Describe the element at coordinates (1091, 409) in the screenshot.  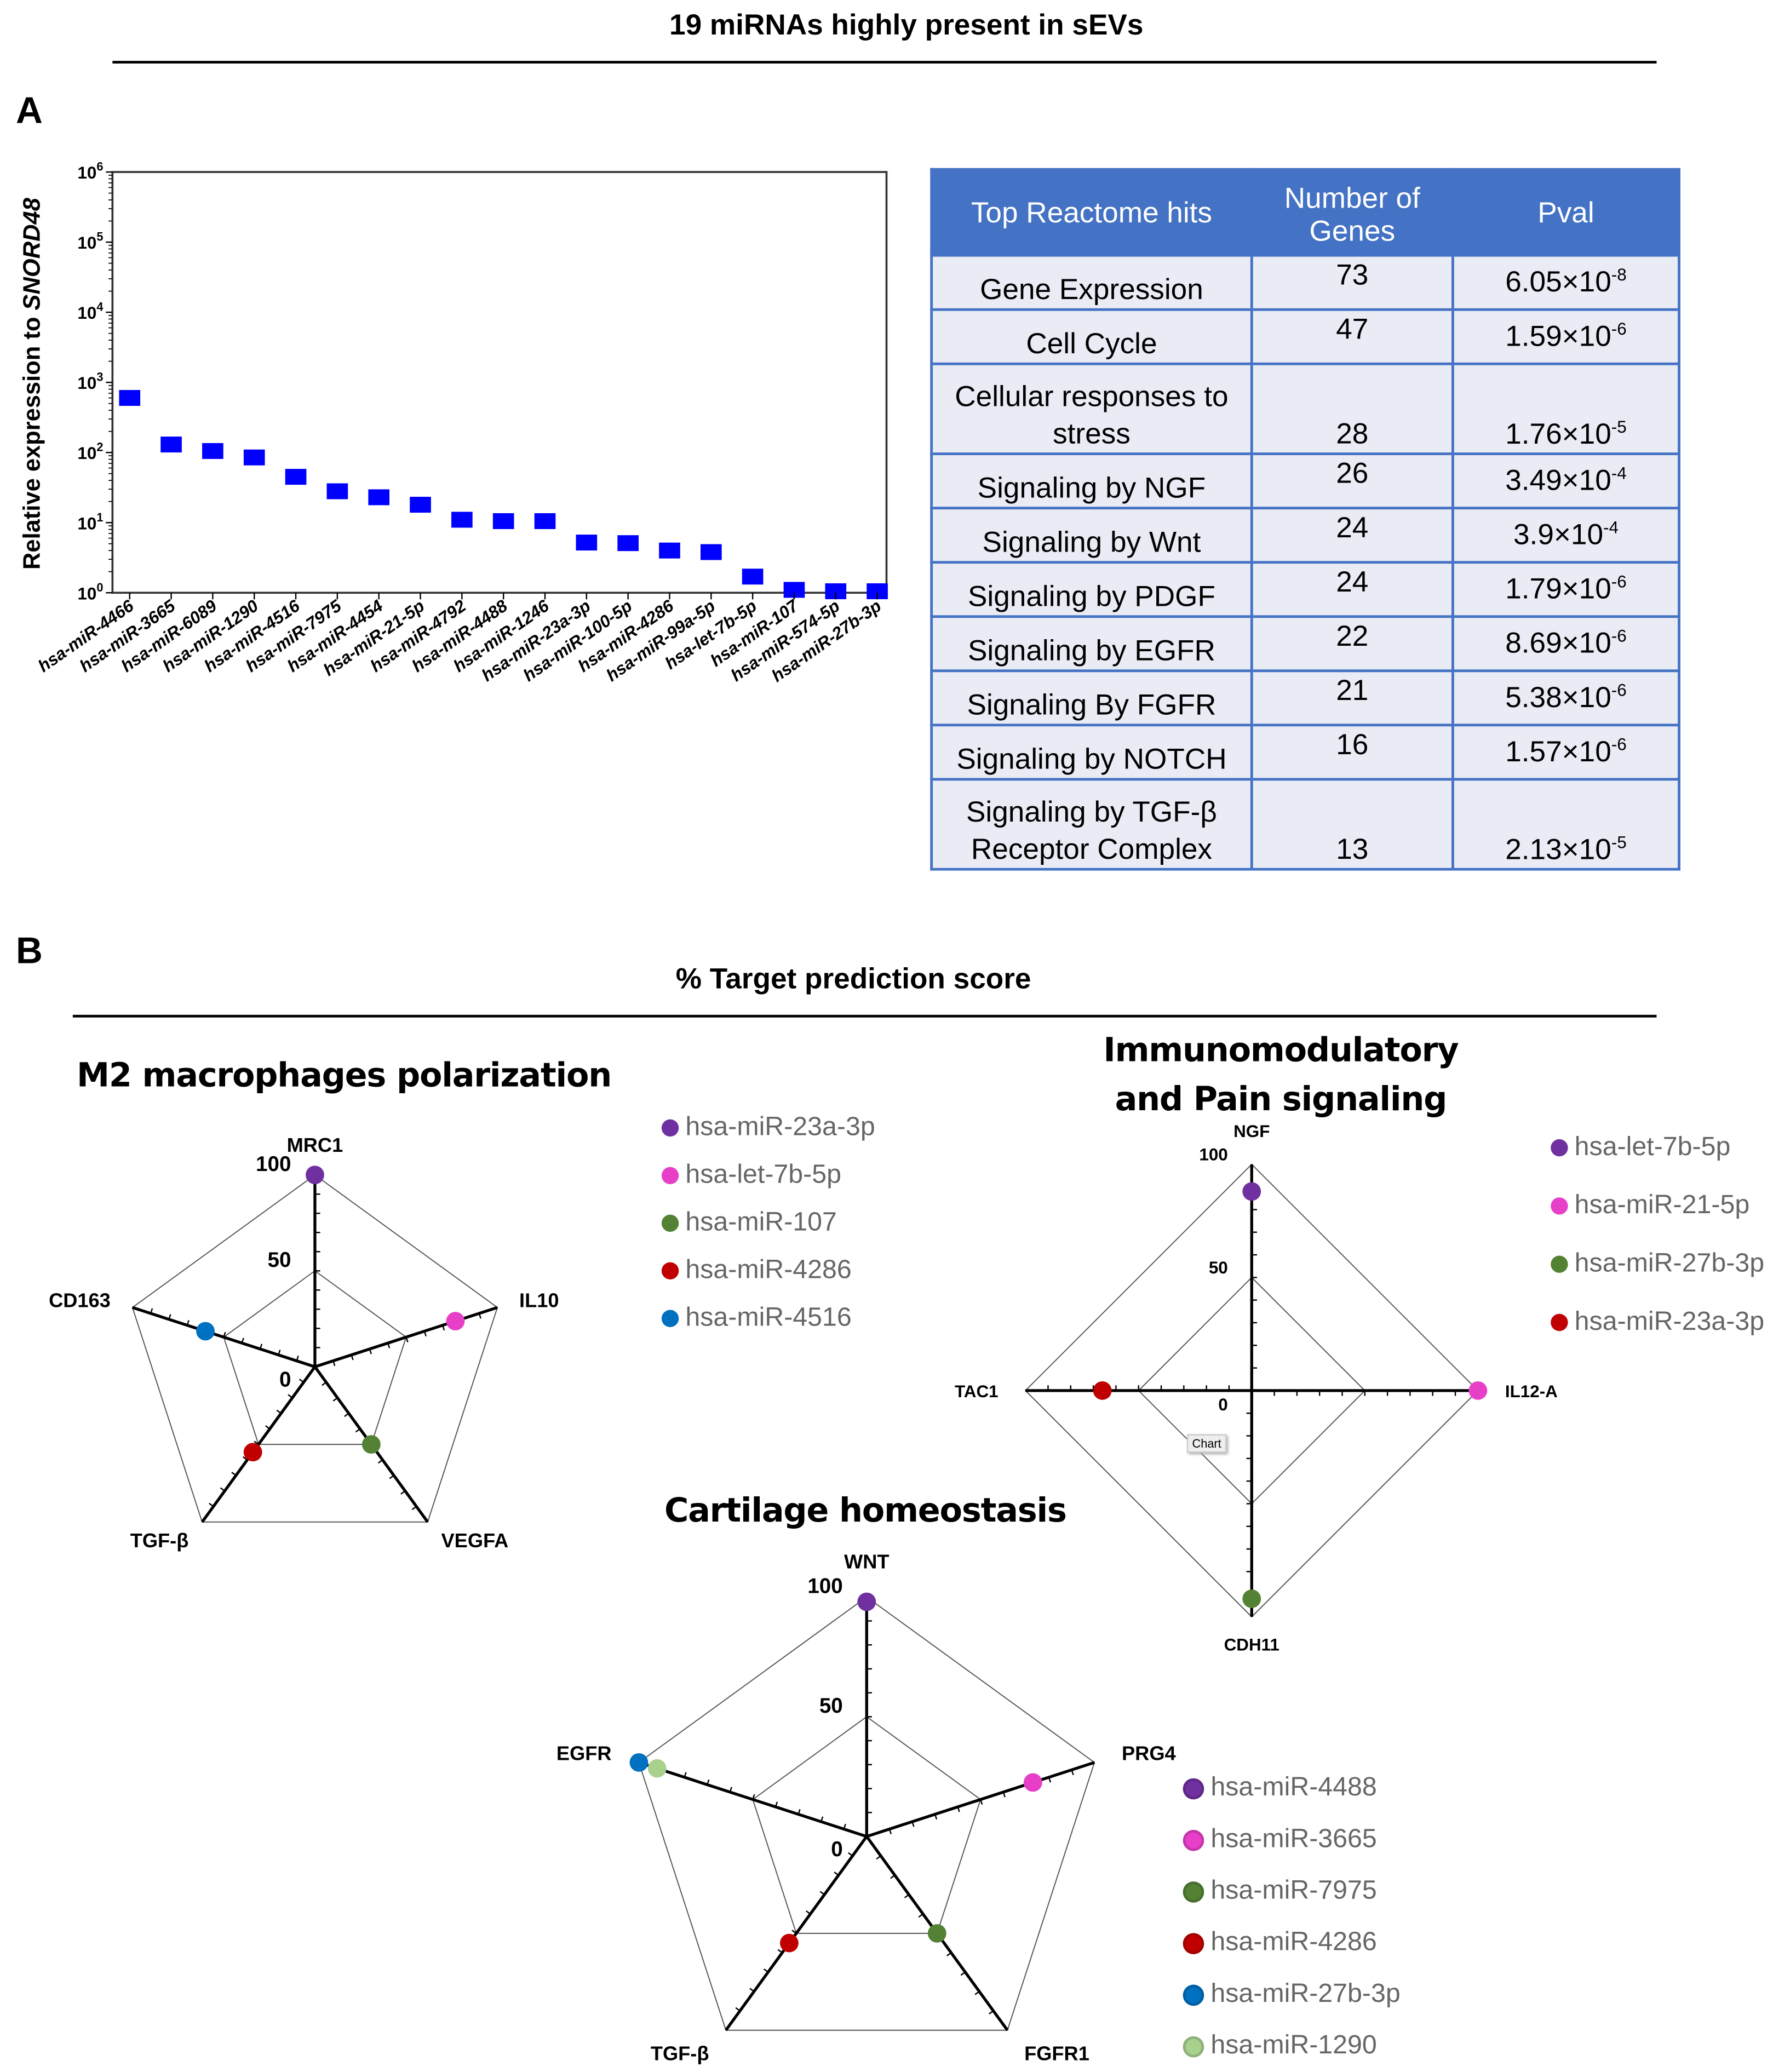
I see `cell-hit: Cellular responses to stress` at that location.